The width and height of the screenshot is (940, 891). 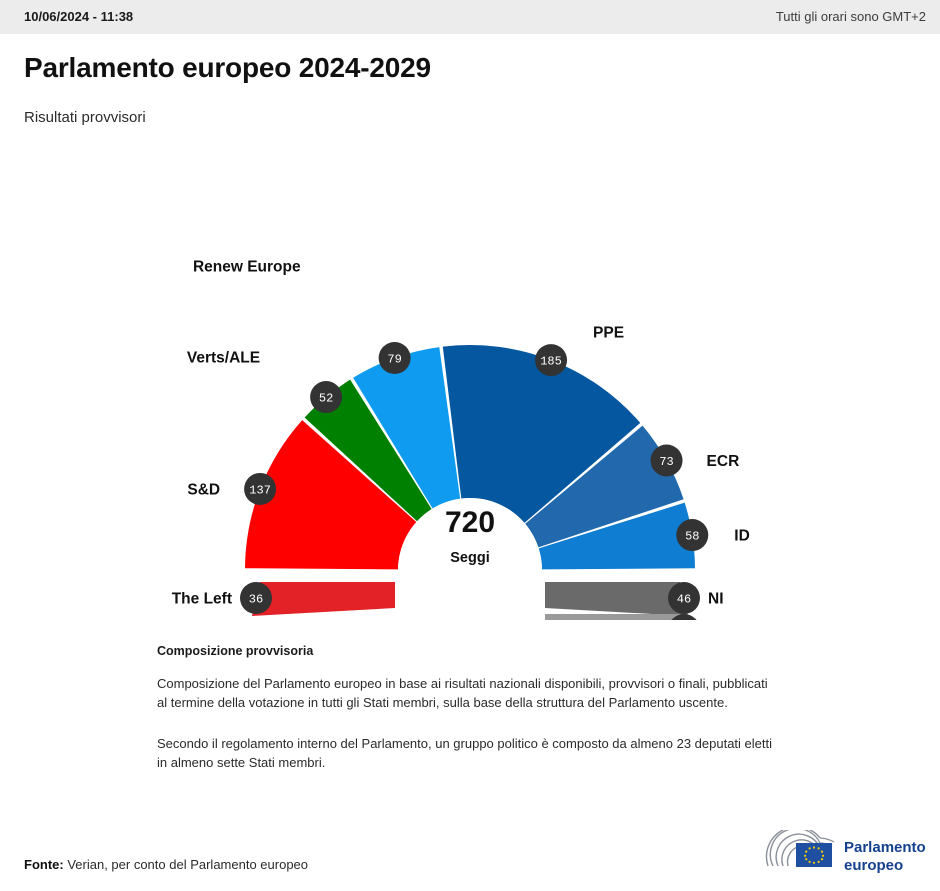 I want to click on segment-callout: 46 NI, so click(x=696, y=598).